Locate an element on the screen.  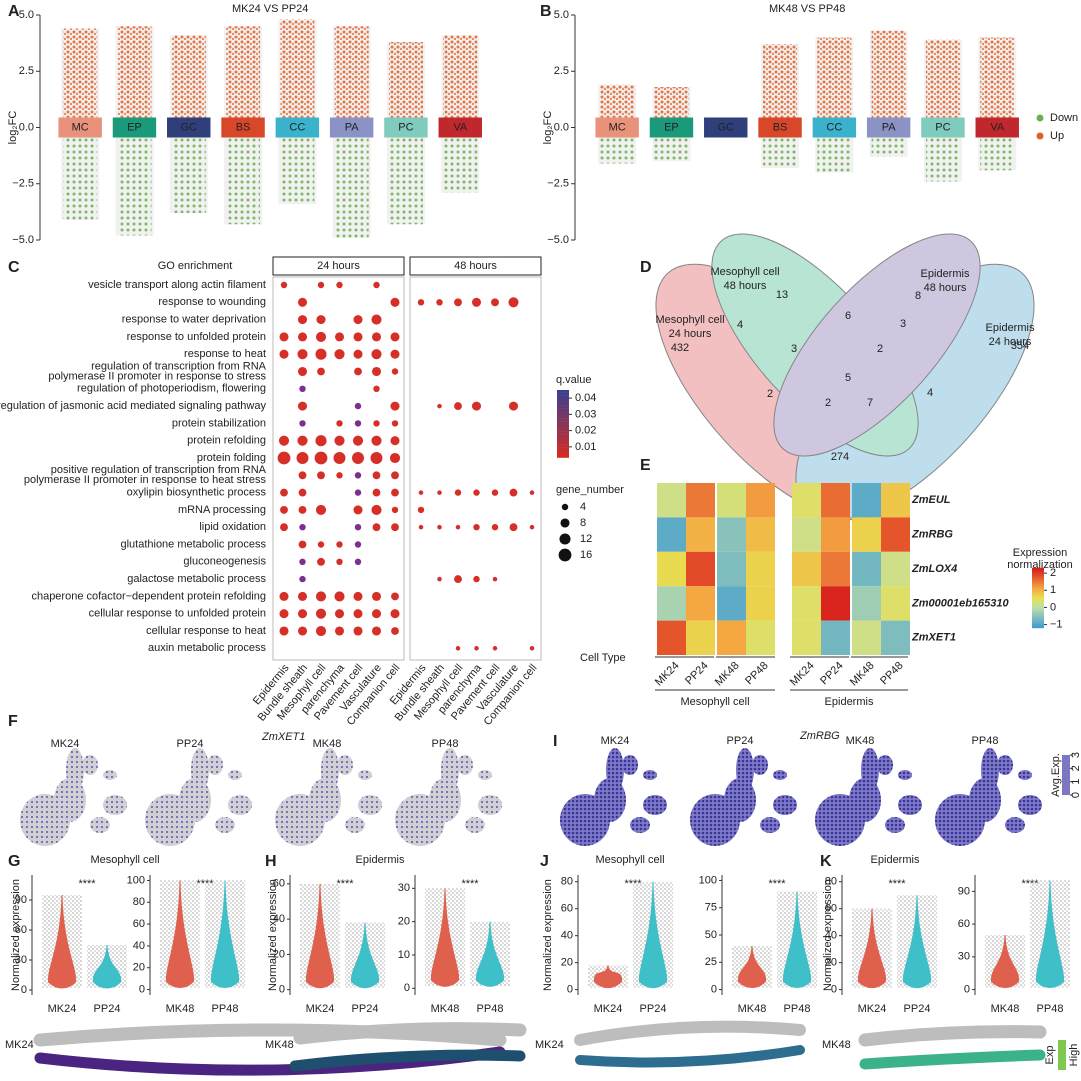
panel-title: Epidermis is located at coordinates (380, 860).